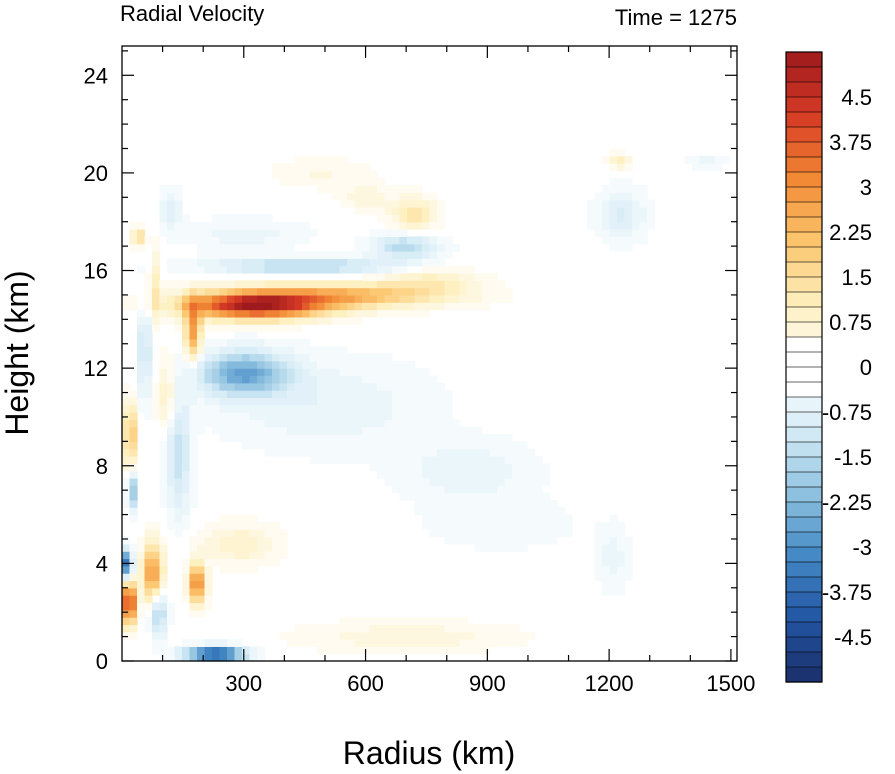 The width and height of the screenshot is (895, 774). What do you see at coordinates (853, 637) in the screenshot?
I see `colorbar-tick-label: -4.5` at bounding box center [853, 637].